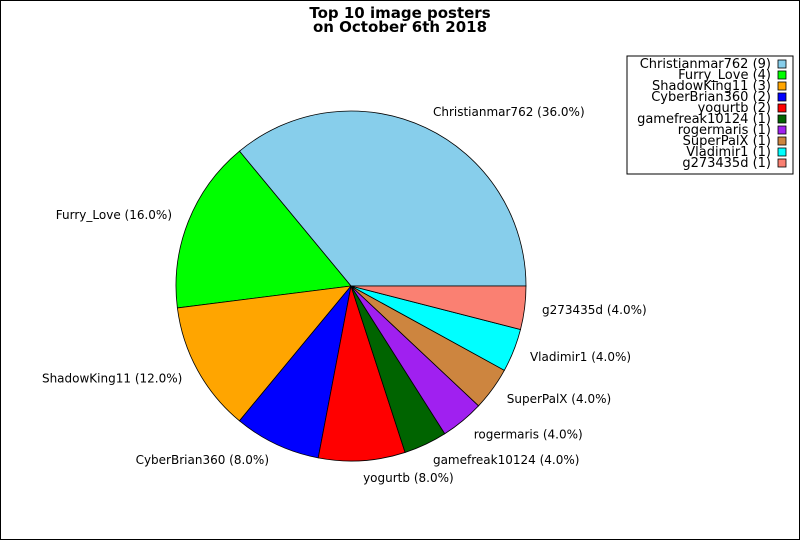 Image resolution: width=800 pixels, height=540 pixels. I want to click on legend-box, so click(710, 115).